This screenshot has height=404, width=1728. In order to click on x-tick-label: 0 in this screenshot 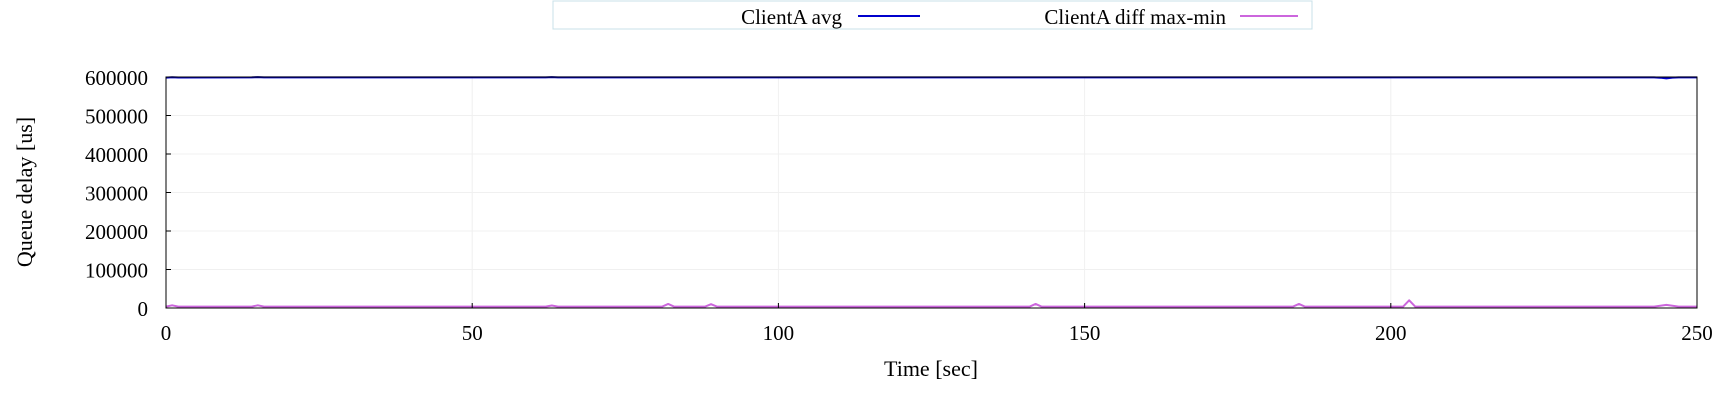, I will do `click(166, 333)`.